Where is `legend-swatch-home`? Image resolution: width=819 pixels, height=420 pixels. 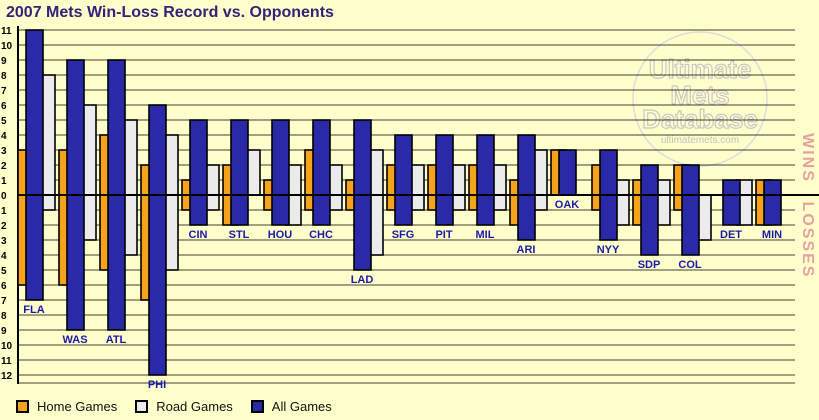
legend-swatch-home is located at coordinates (22, 406).